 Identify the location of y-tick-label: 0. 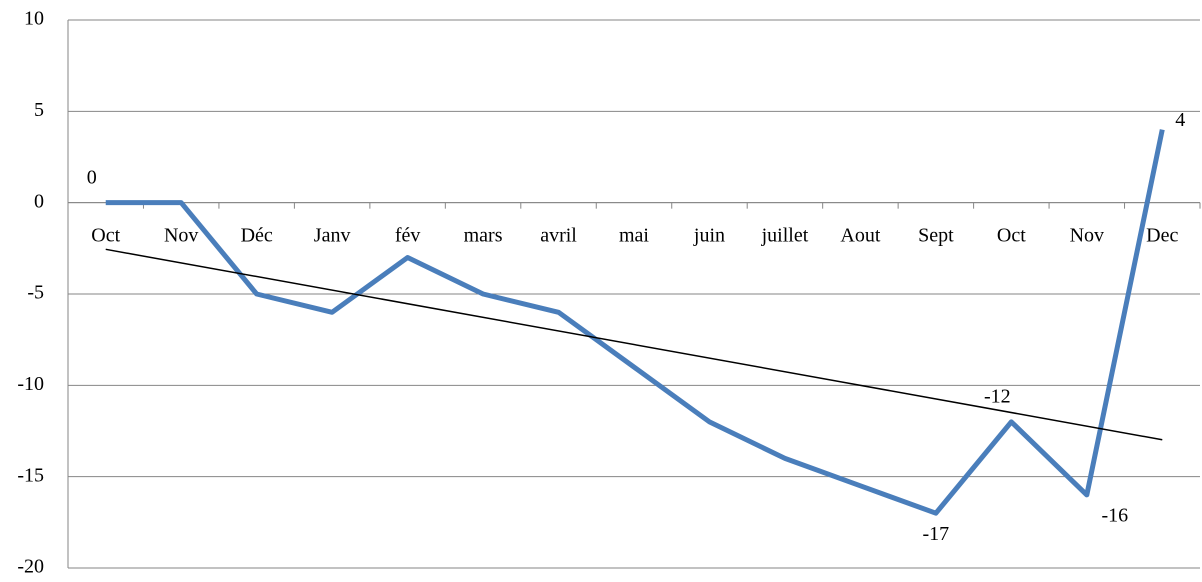
(39, 201).